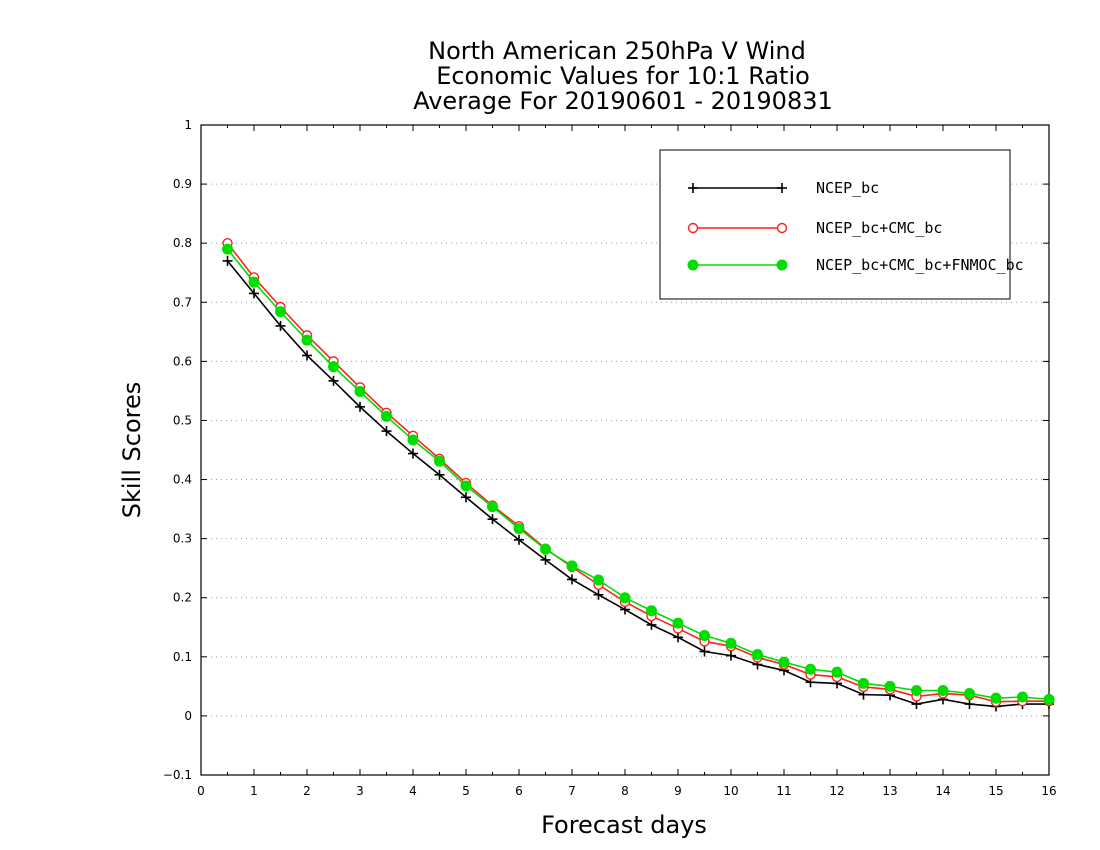 This screenshot has width=1100, height=850. Describe the element at coordinates (920, 265) in the screenshot. I see `legend-label: NCEP_bc+CMC_bc+FNMOC_bc` at that location.